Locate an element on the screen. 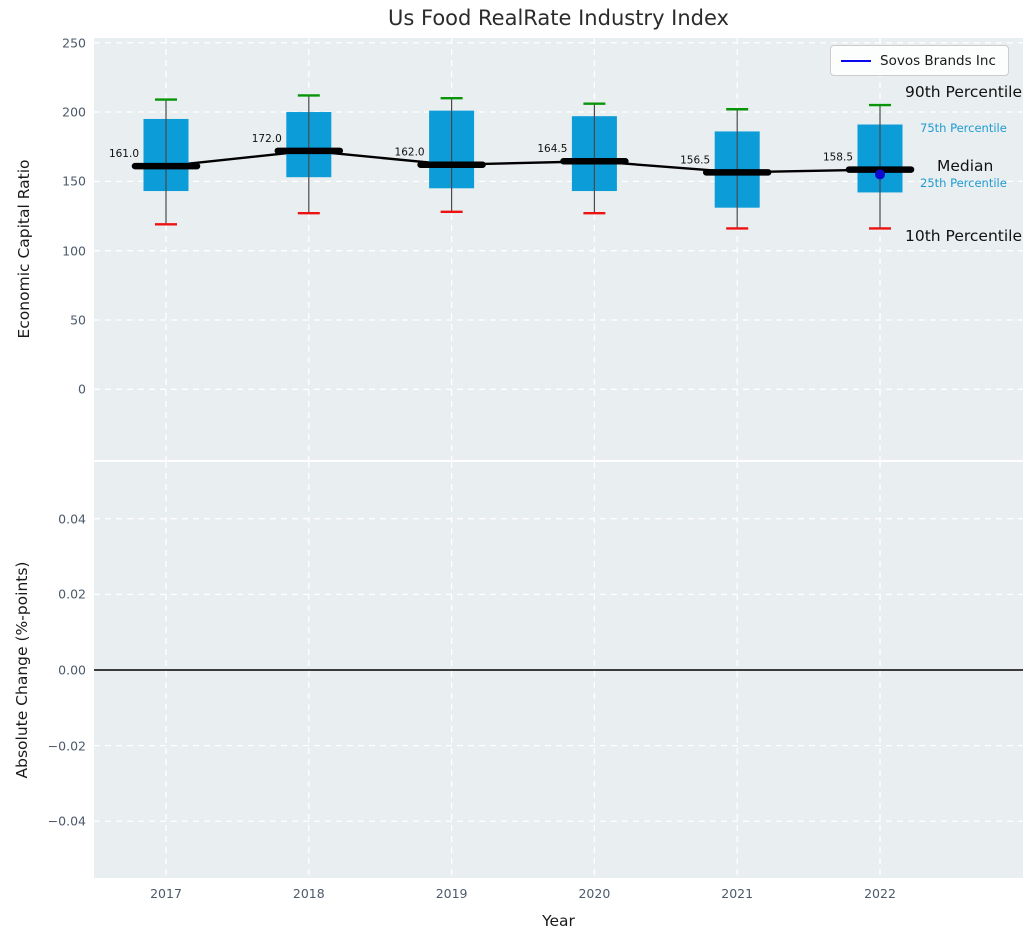  tick-label: 150 is located at coordinates (74, 181).